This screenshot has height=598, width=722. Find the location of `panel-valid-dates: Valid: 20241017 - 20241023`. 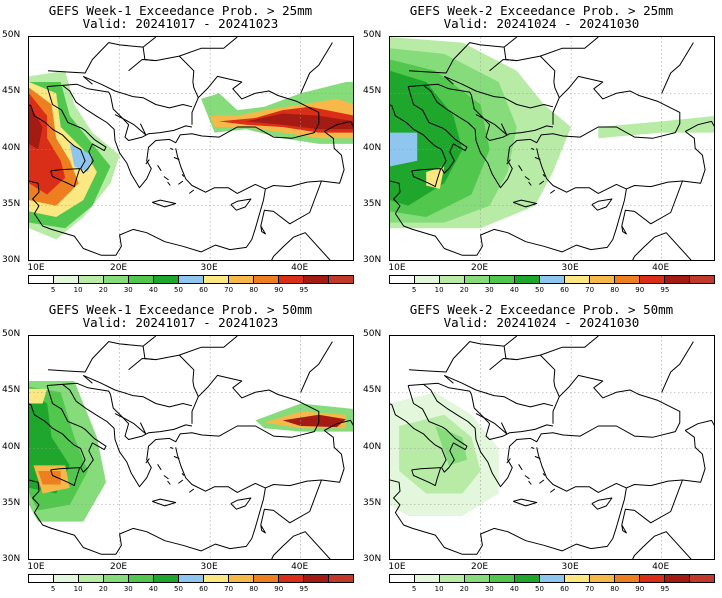

panel-valid-dates: Valid: 20241017 - 20241023 is located at coordinates (180, 23).